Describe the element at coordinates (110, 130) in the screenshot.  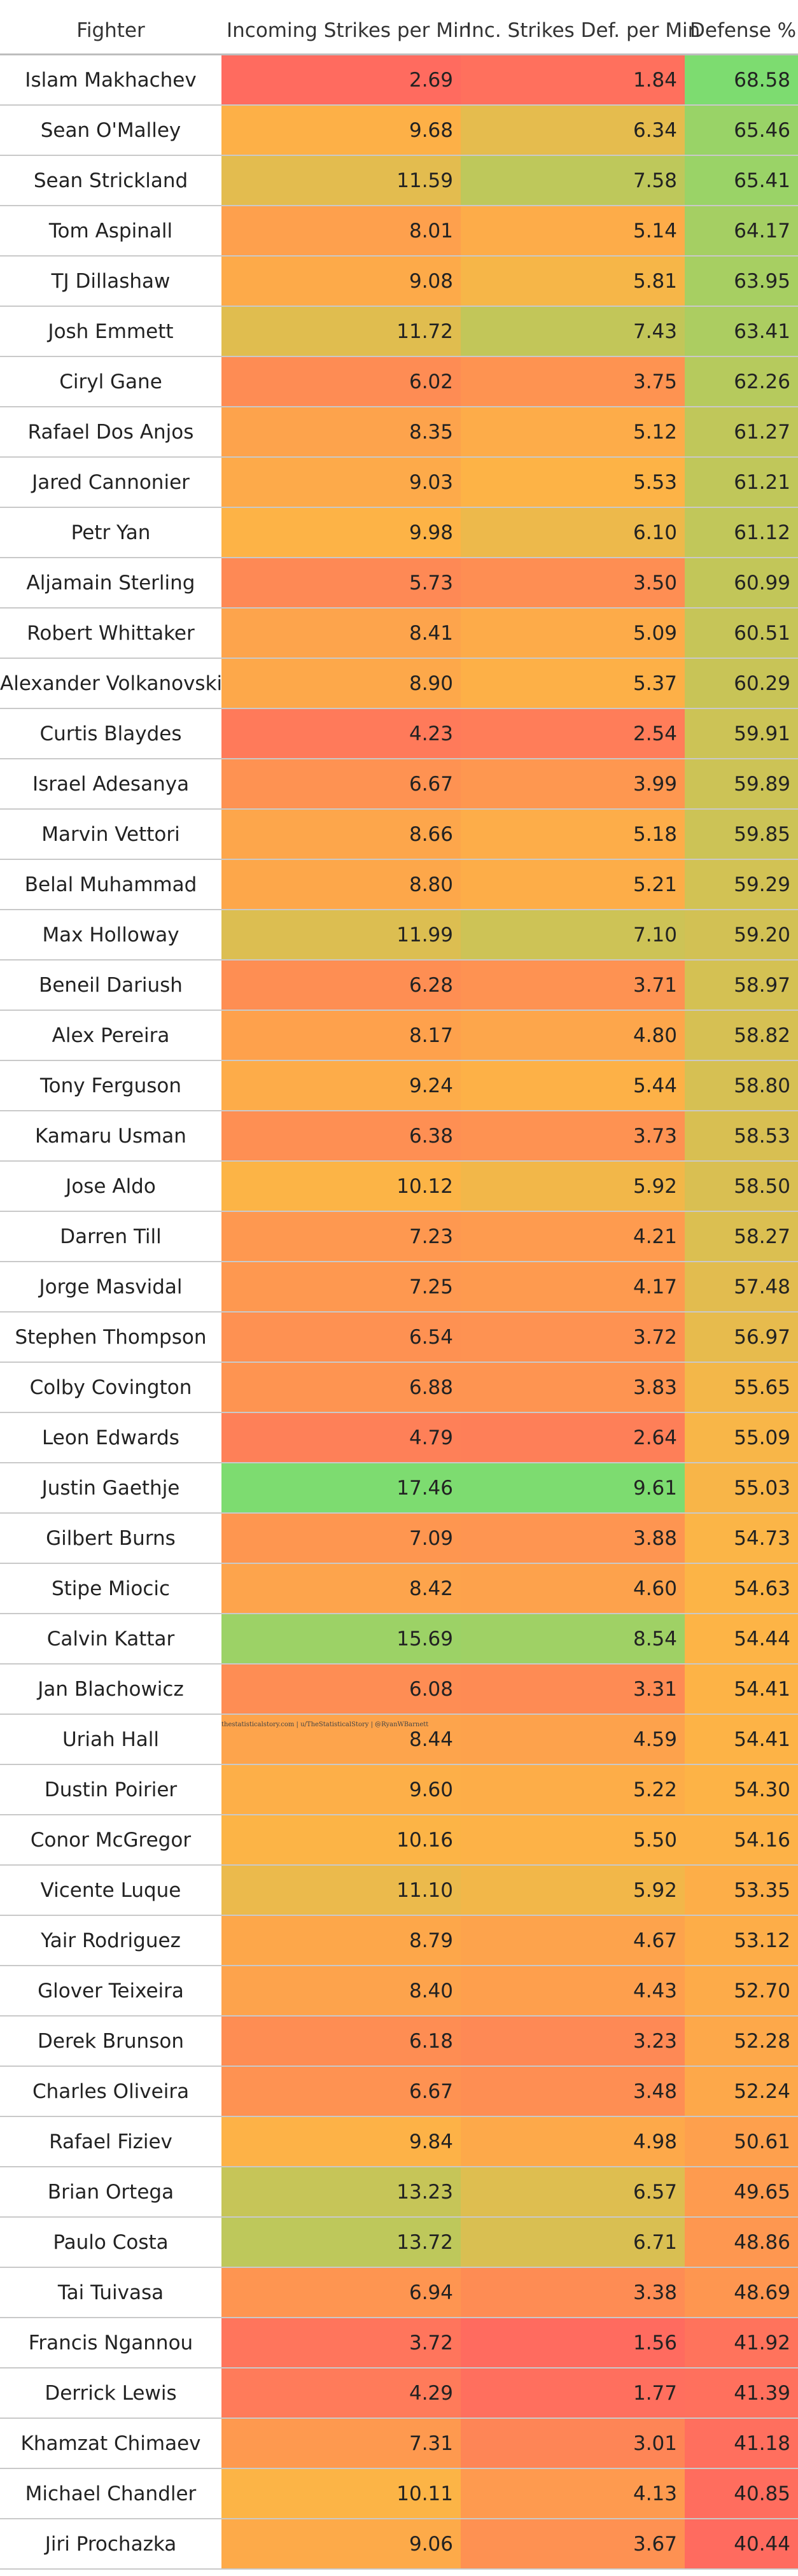
I see `fighter-cell: Sean O'Malley` at that location.